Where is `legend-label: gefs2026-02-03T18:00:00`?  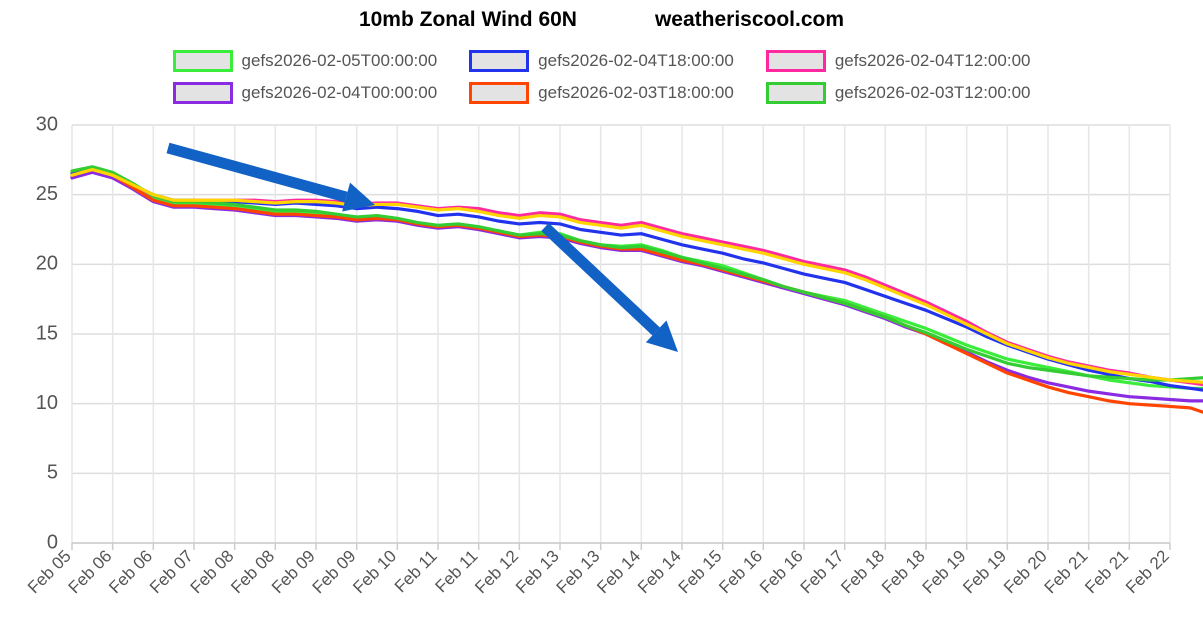
legend-label: gefs2026-02-03T18:00:00 is located at coordinates (636, 92).